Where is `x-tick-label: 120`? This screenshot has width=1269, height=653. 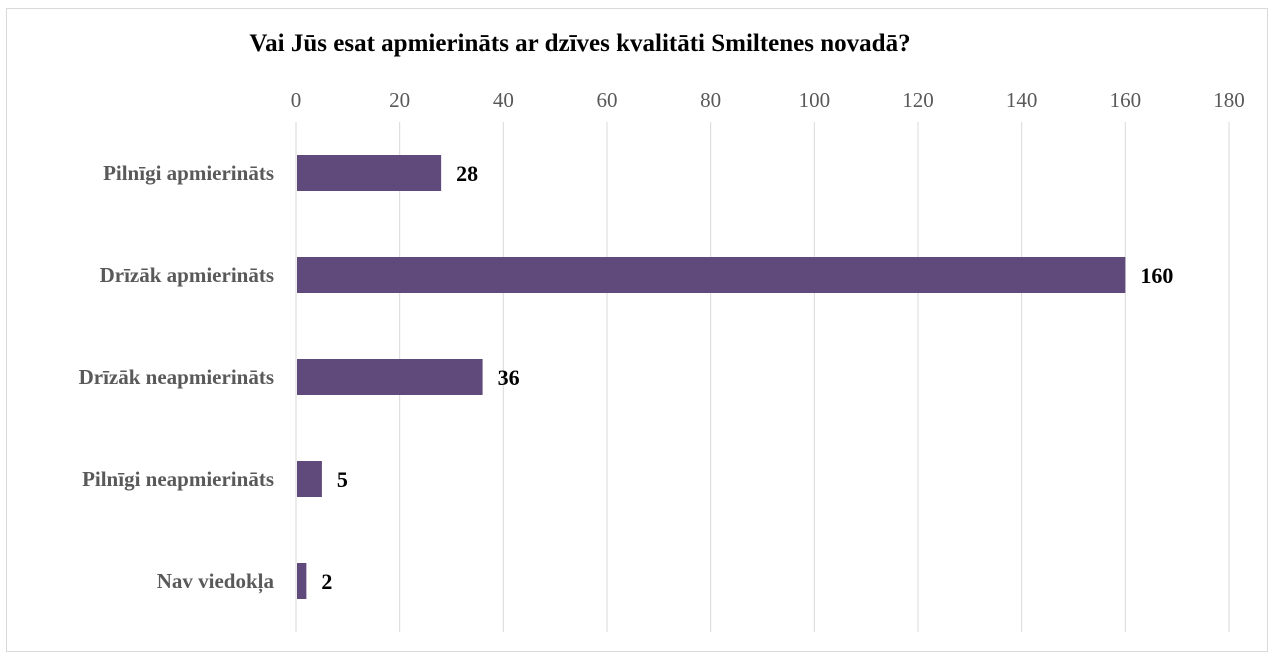
x-tick-label: 120 is located at coordinates (918, 100).